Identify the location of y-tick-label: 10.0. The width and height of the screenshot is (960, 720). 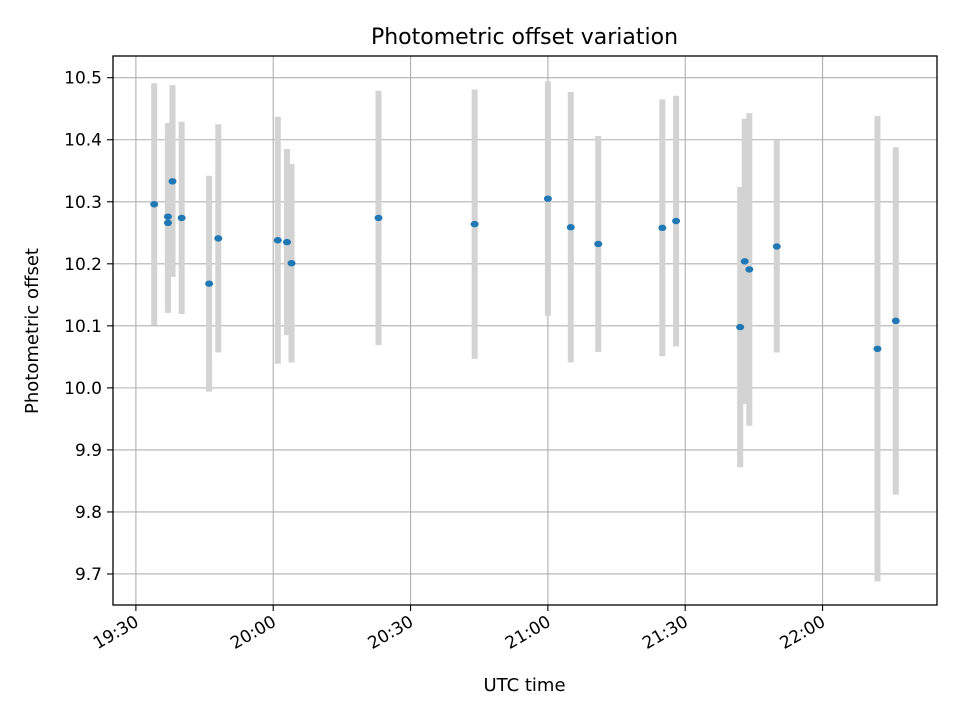
(83, 389).